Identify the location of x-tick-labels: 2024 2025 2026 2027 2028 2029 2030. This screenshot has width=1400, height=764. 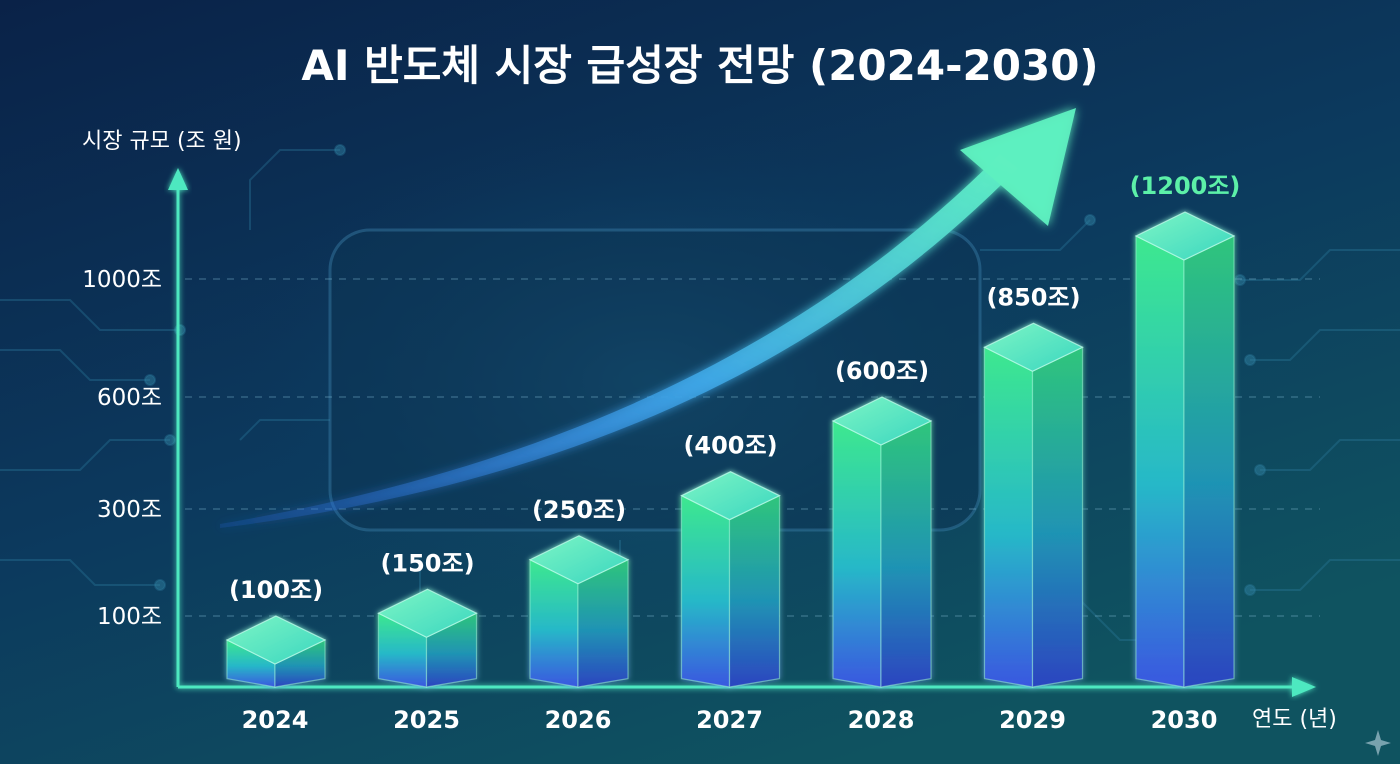
(730, 720).